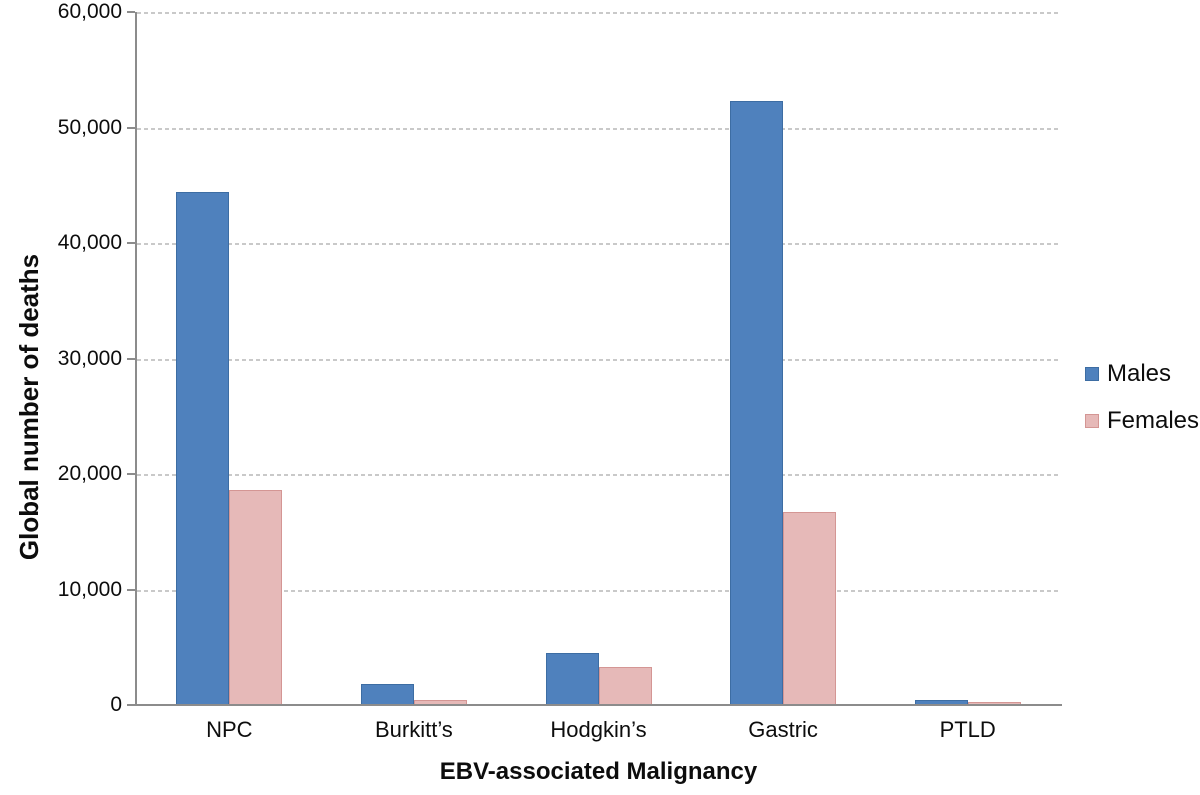 The image size is (1200, 795). I want to click on y-tick-label: 10,000, so click(89, 589).